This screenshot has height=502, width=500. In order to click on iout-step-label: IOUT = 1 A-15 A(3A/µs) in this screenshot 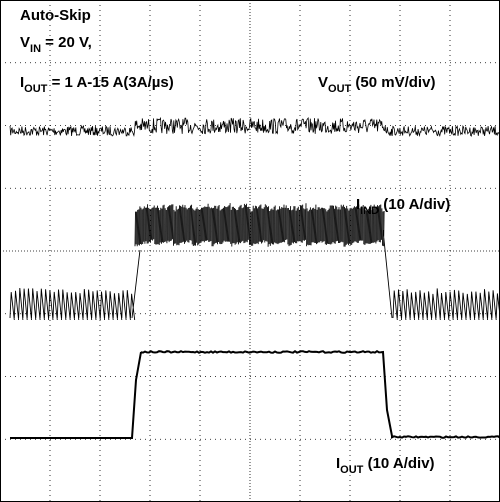, I will do `click(97, 84)`.